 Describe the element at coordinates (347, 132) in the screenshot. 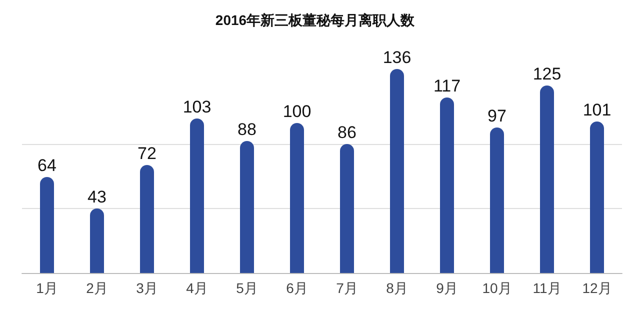

I see `data-label: 86` at that location.